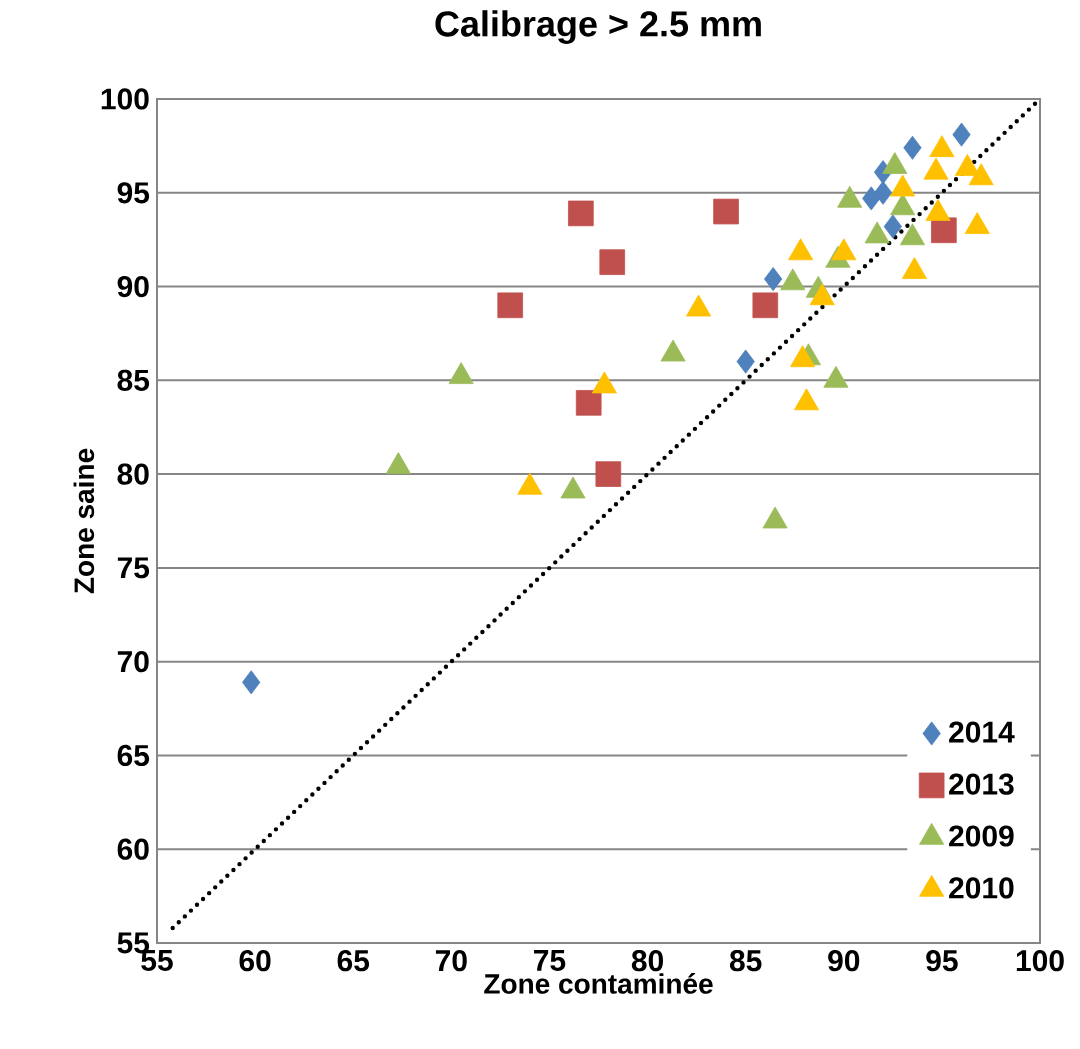  Describe the element at coordinates (451, 961) in the screenshot. I see `x-tick-label: 70` at that location.